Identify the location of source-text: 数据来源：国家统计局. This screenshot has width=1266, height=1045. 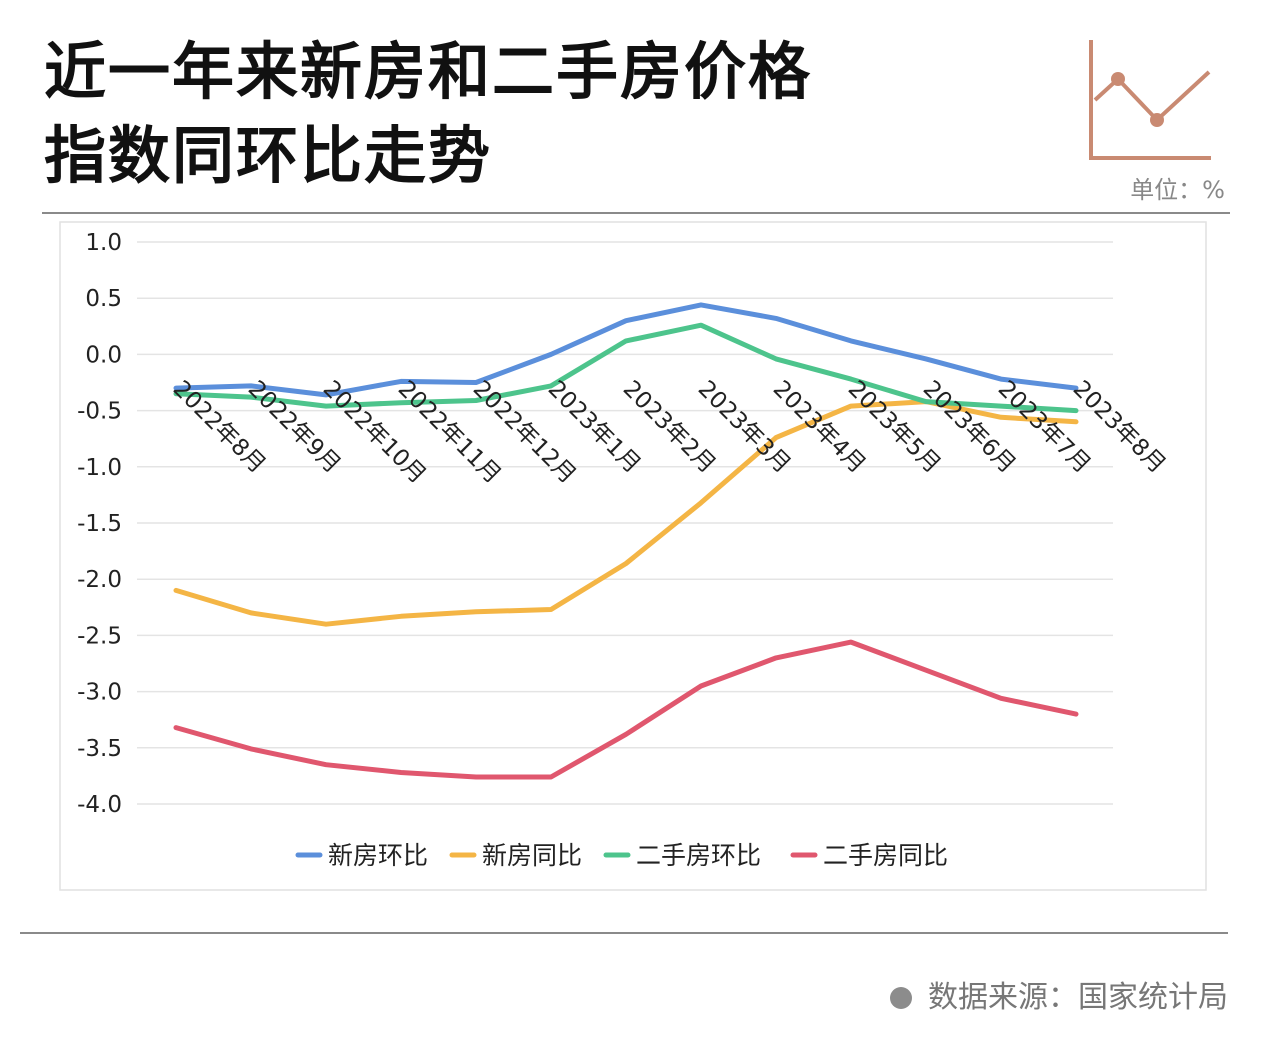
(1078, 997).